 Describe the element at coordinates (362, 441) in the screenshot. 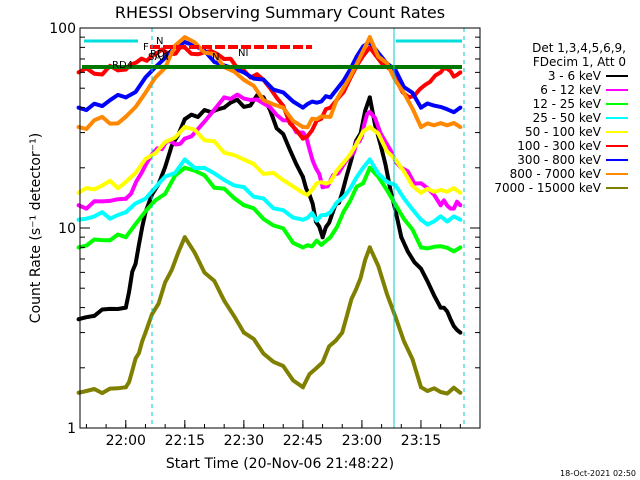

I see `x-tick-label: 23:00` at that location.